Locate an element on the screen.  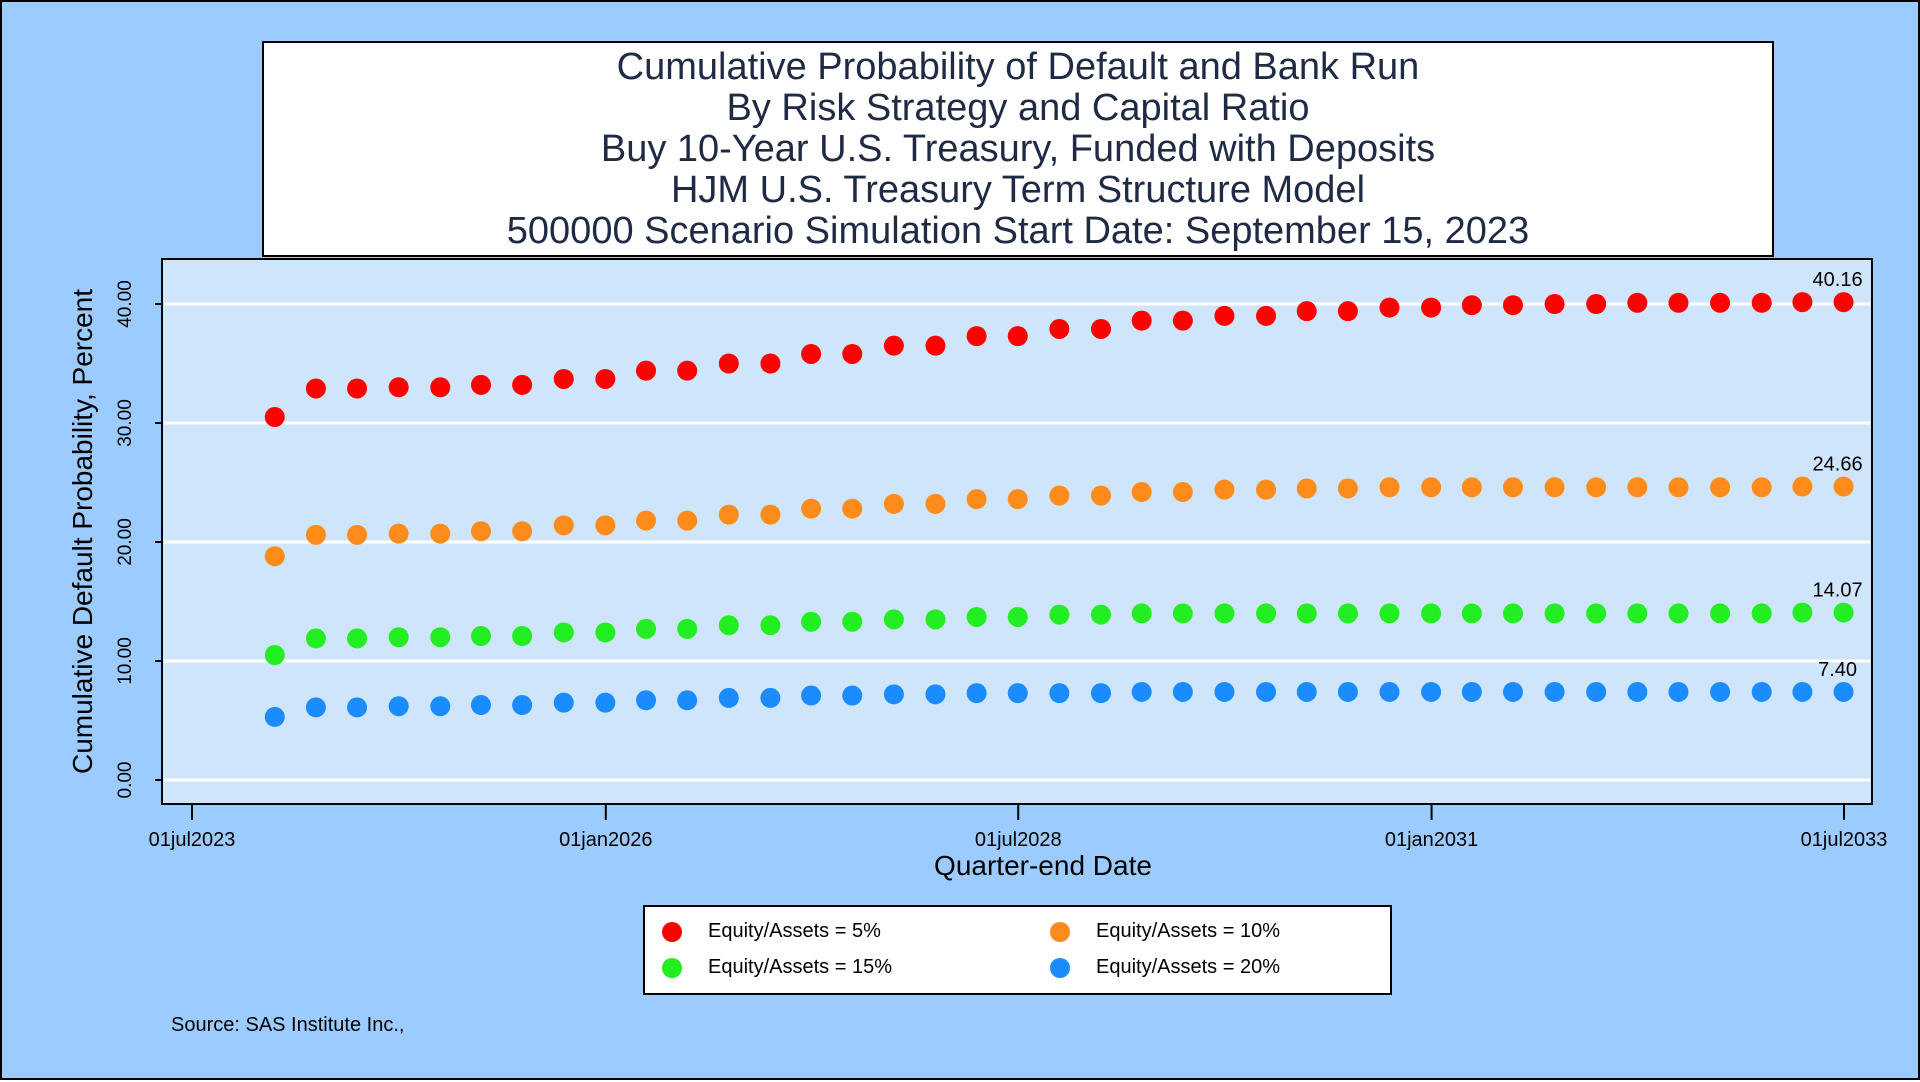
x-tick-label: 01jul2028 is located at coordinates (1018, 840).